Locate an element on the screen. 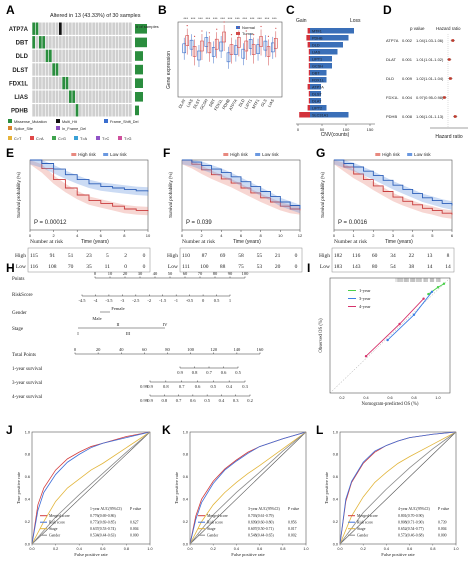 This screenshot has height=573, width=474. forest-gene: ATP7A is located at coordinates (392, 40).